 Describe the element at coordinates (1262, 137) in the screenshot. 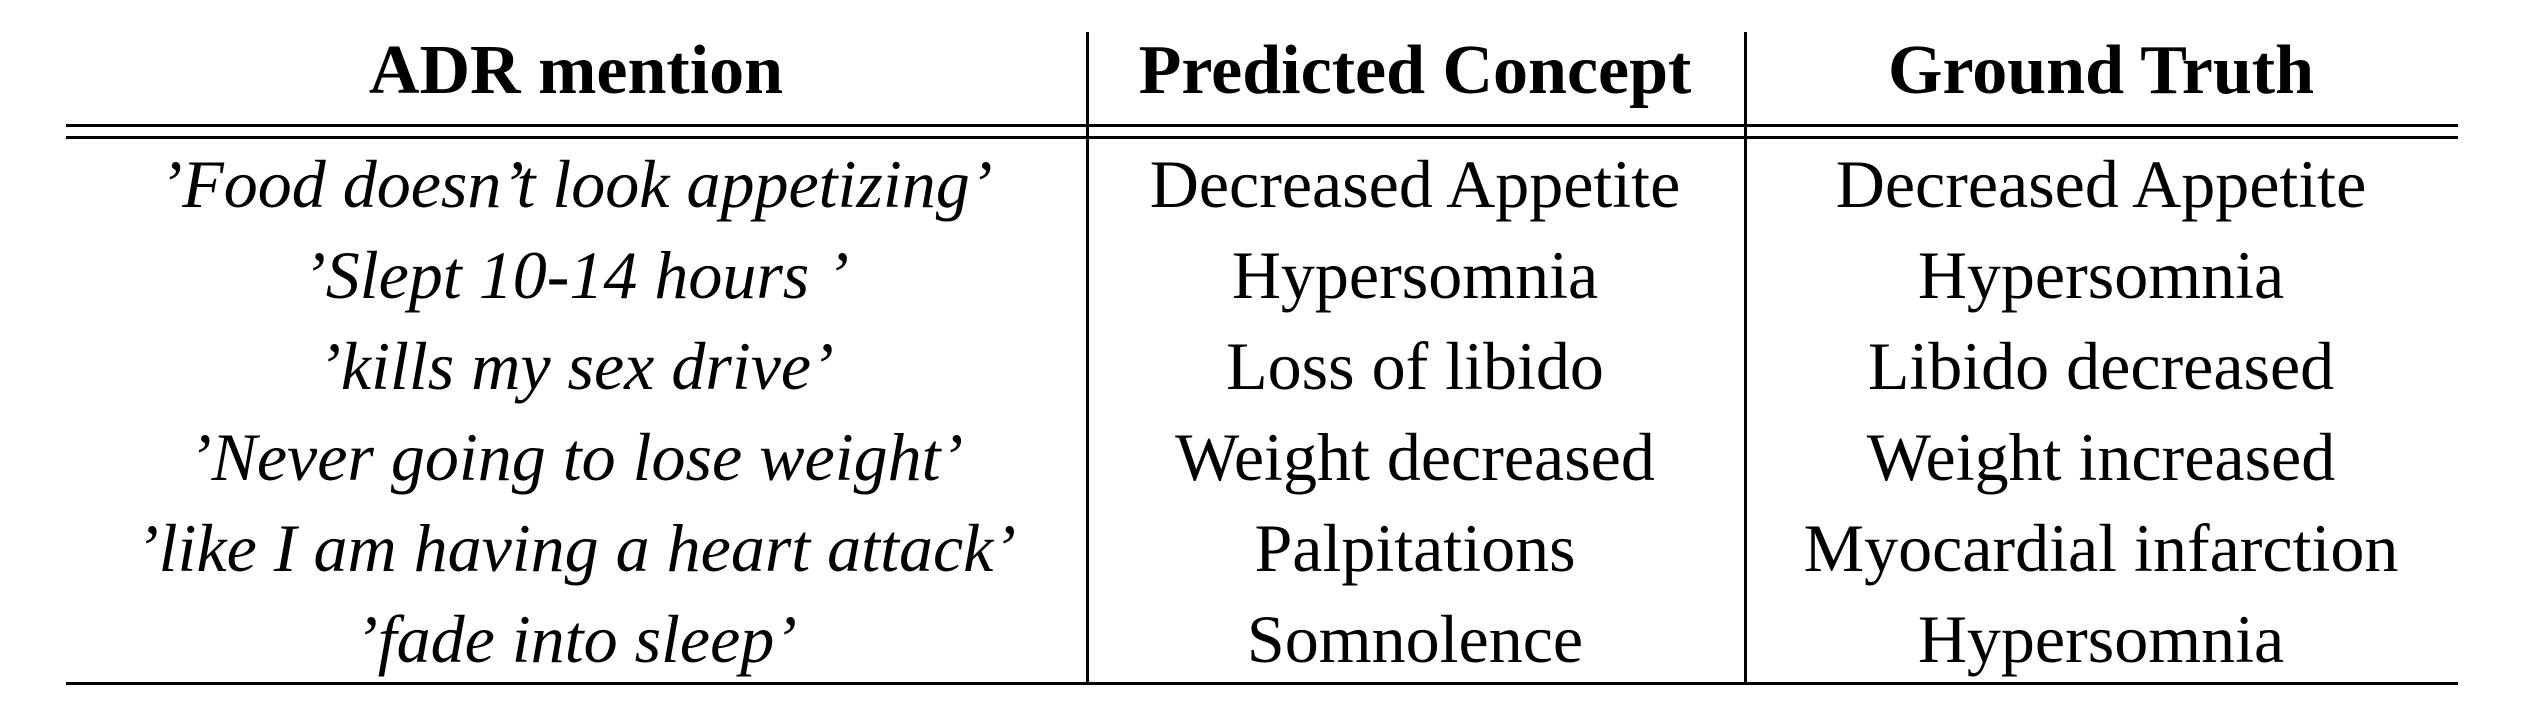

I see `header-rule-bottom` at that location.